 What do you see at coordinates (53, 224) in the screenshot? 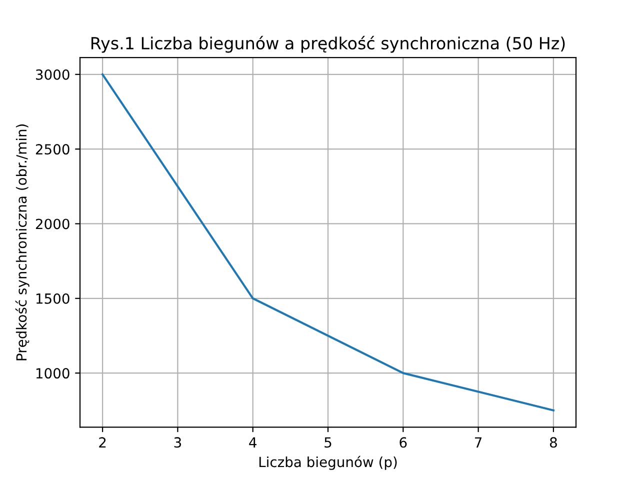
I see `y-tick-label: 2000` at bounding box center [53, 224].